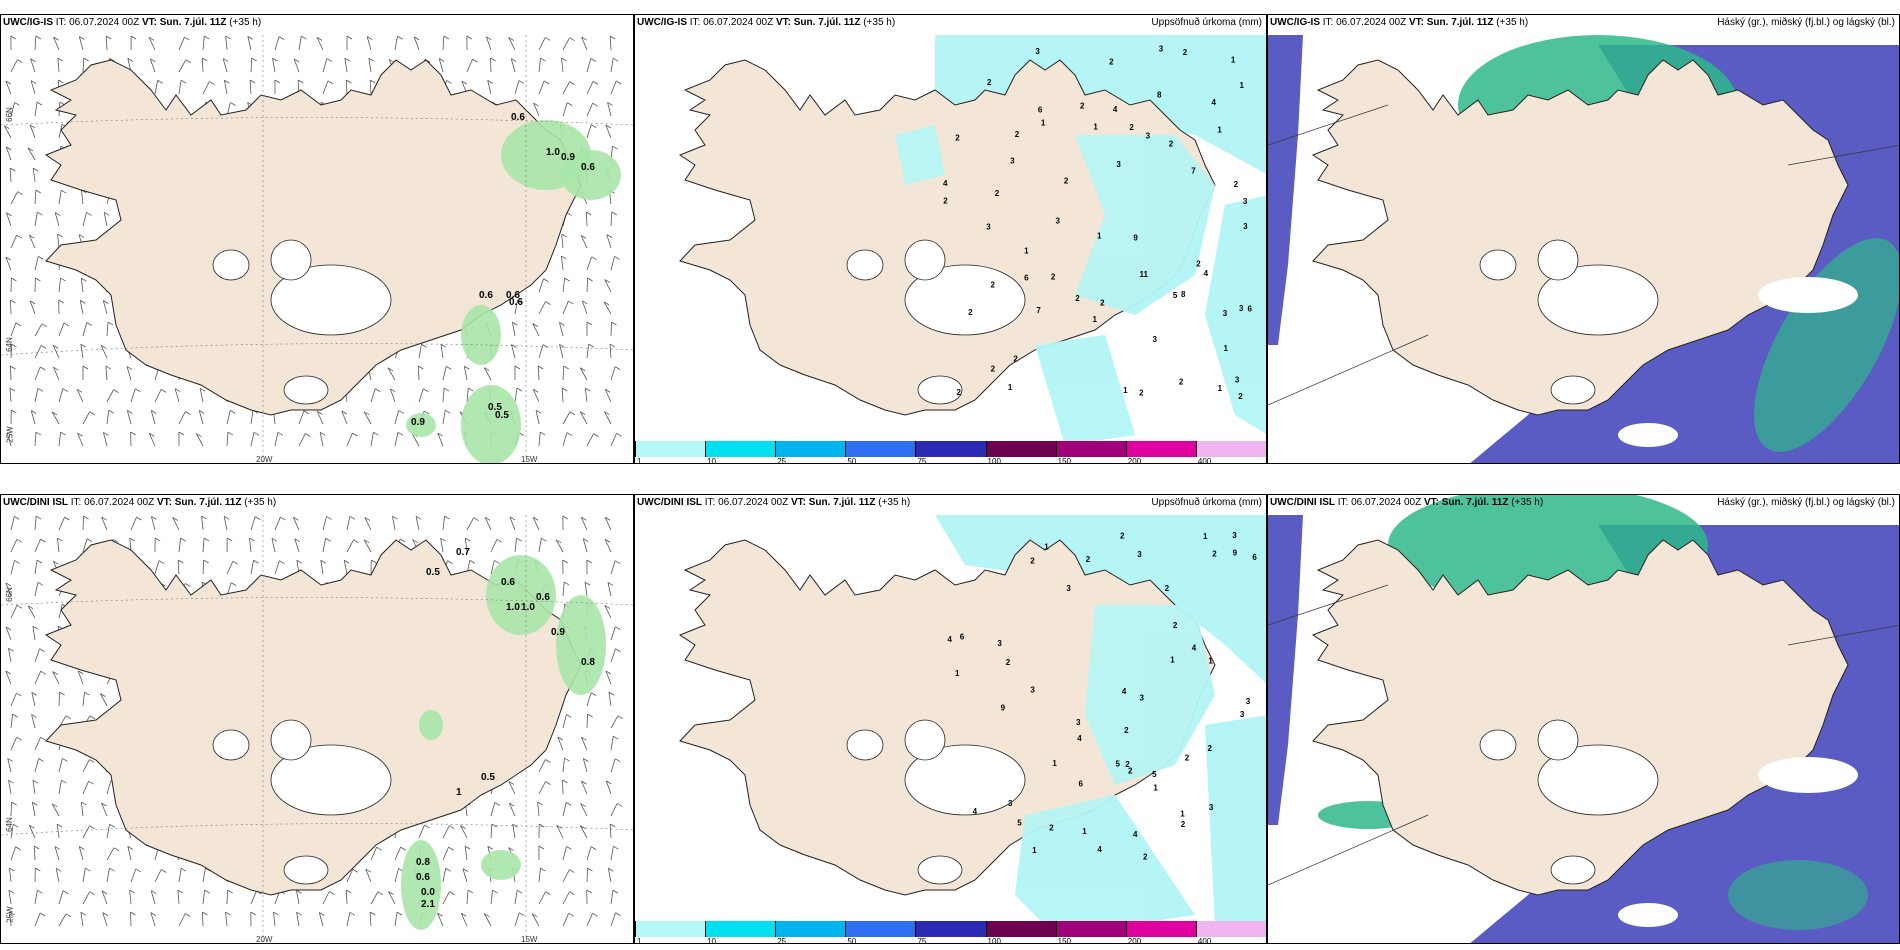 This screenshot has height=950, width=1900. Describe the element at coordinates (782, 460) in the screenshot. I see `colorbar-label: 25` at that location.